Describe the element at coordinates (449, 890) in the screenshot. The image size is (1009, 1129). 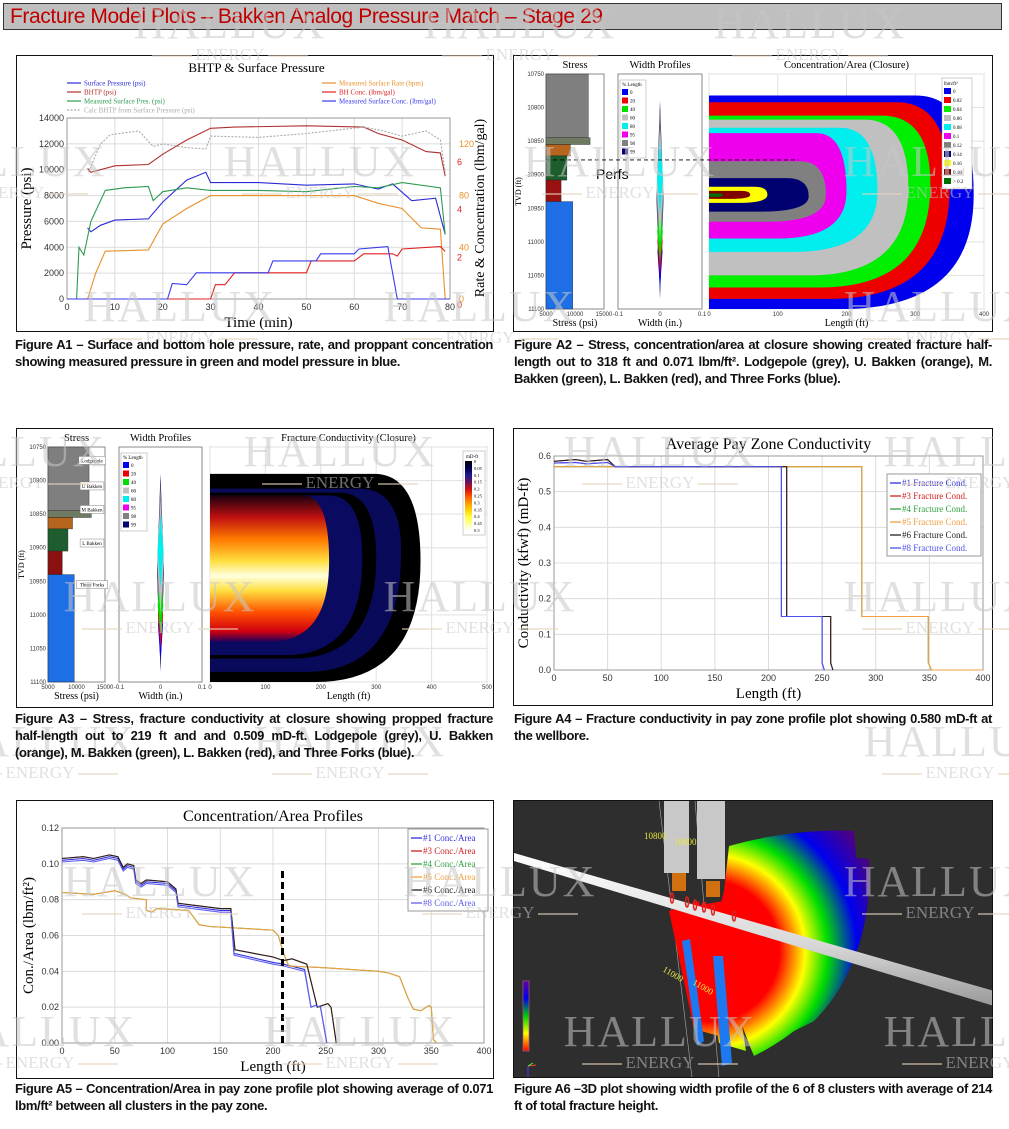
I see `legend-label: #6 Conc./Area` at that location.